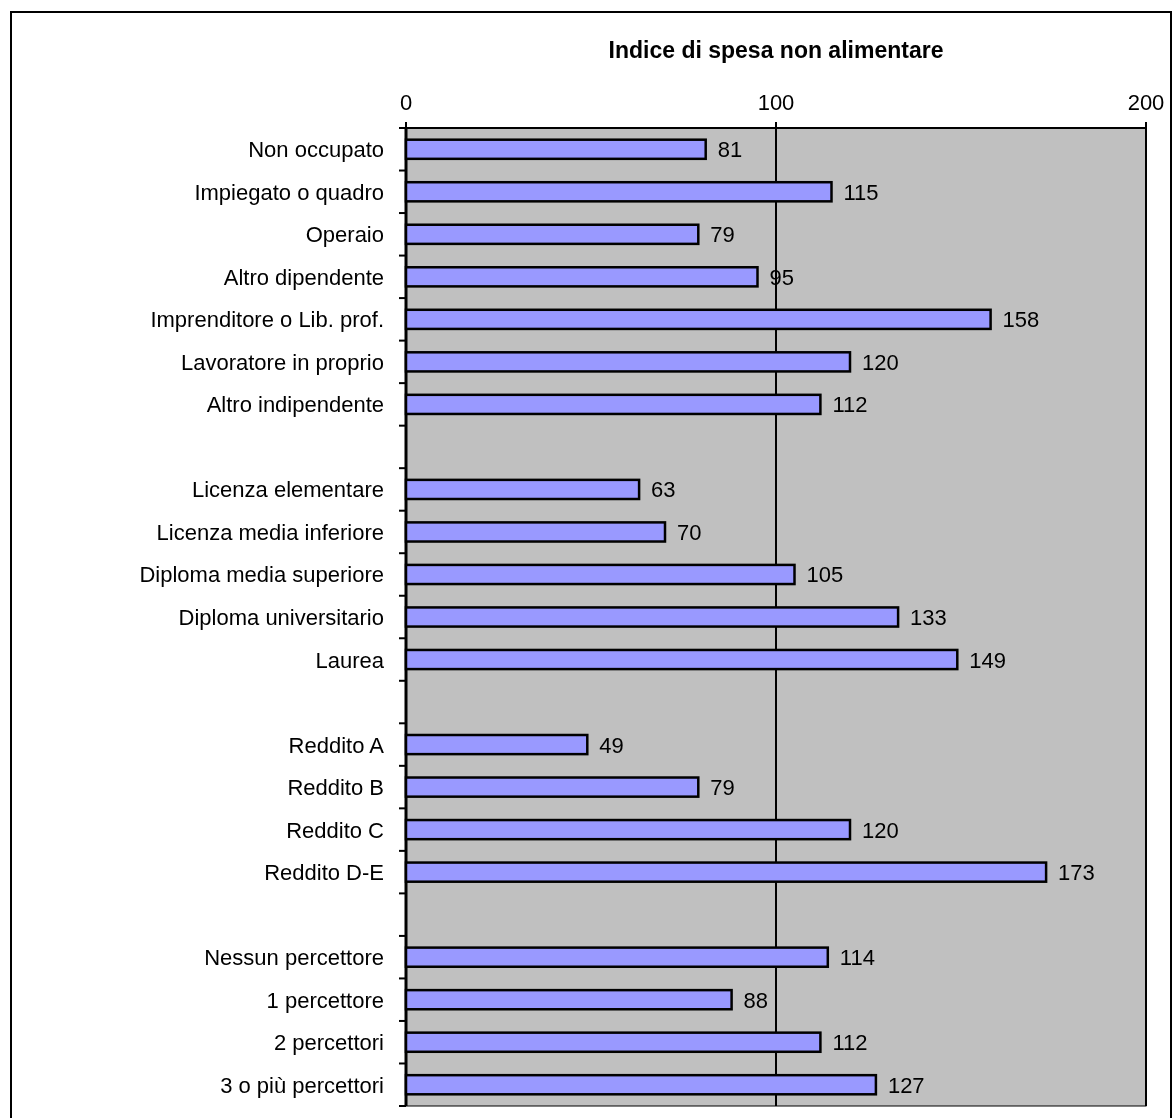  I want to click on data-label: 158, so click(1021, 320).